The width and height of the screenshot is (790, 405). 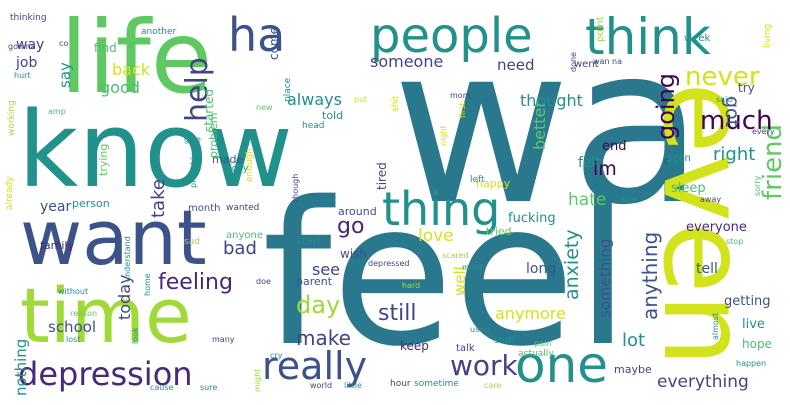 I want to click on word-went: went, so click(x=586, y=64).